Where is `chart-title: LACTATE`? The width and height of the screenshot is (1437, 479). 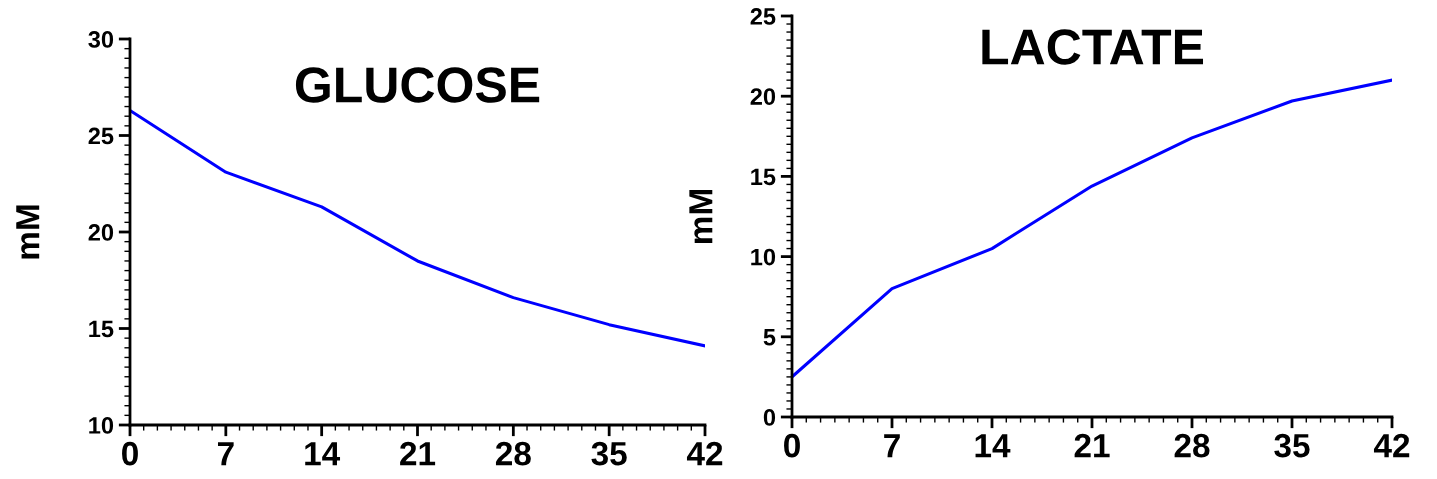
chart-title: LACTATE is located at coordinates (1093, 47).